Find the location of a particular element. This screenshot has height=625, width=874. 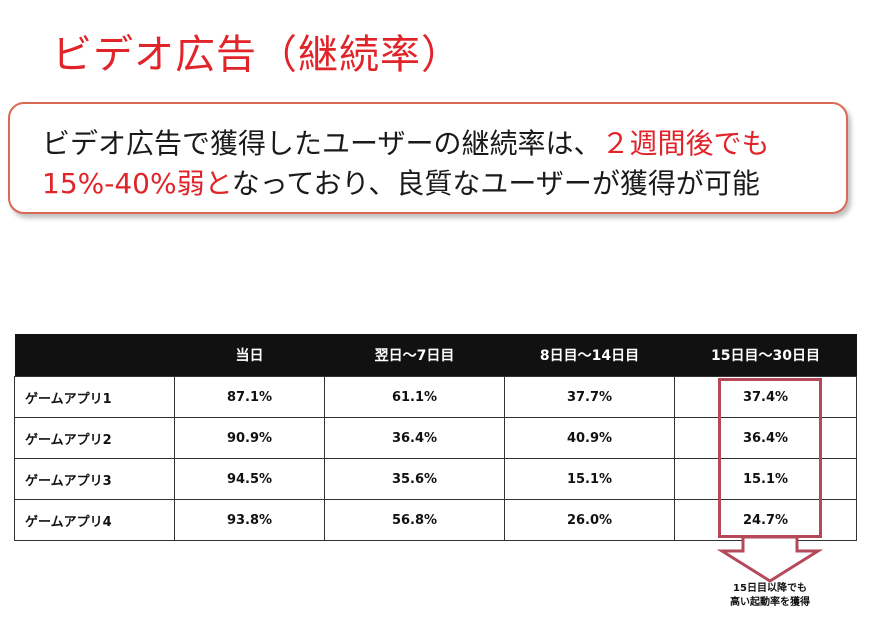

down-arrow-icon is located at coordinates (770, 560).